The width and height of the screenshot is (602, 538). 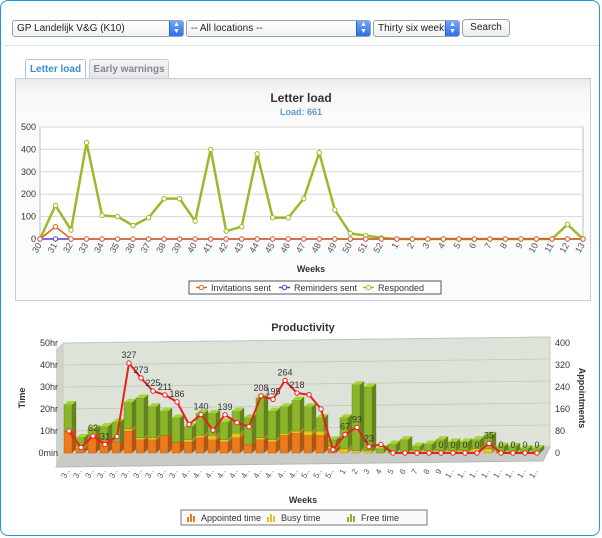 I want to click on legend-swatch, so click(x=194, y=519).